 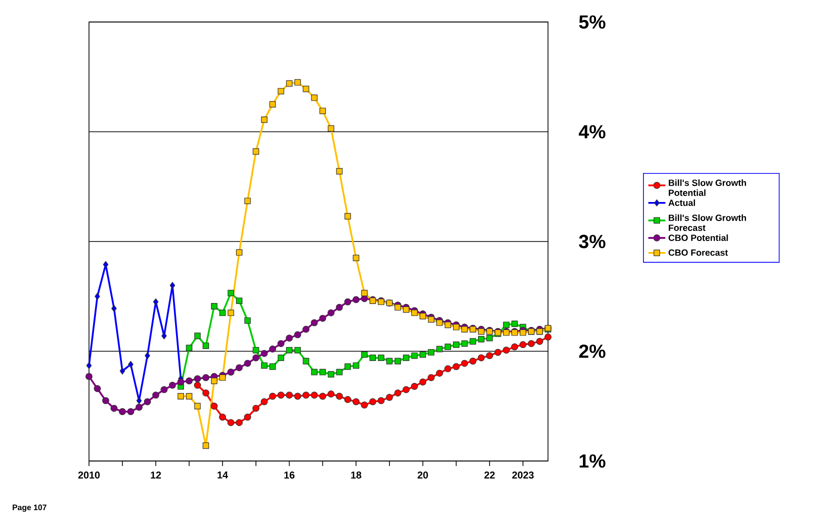 What do you see at coordinates (289, 475) in the screenshot?
I see `x-tick-label: 16` at bounding box center [289, 475].